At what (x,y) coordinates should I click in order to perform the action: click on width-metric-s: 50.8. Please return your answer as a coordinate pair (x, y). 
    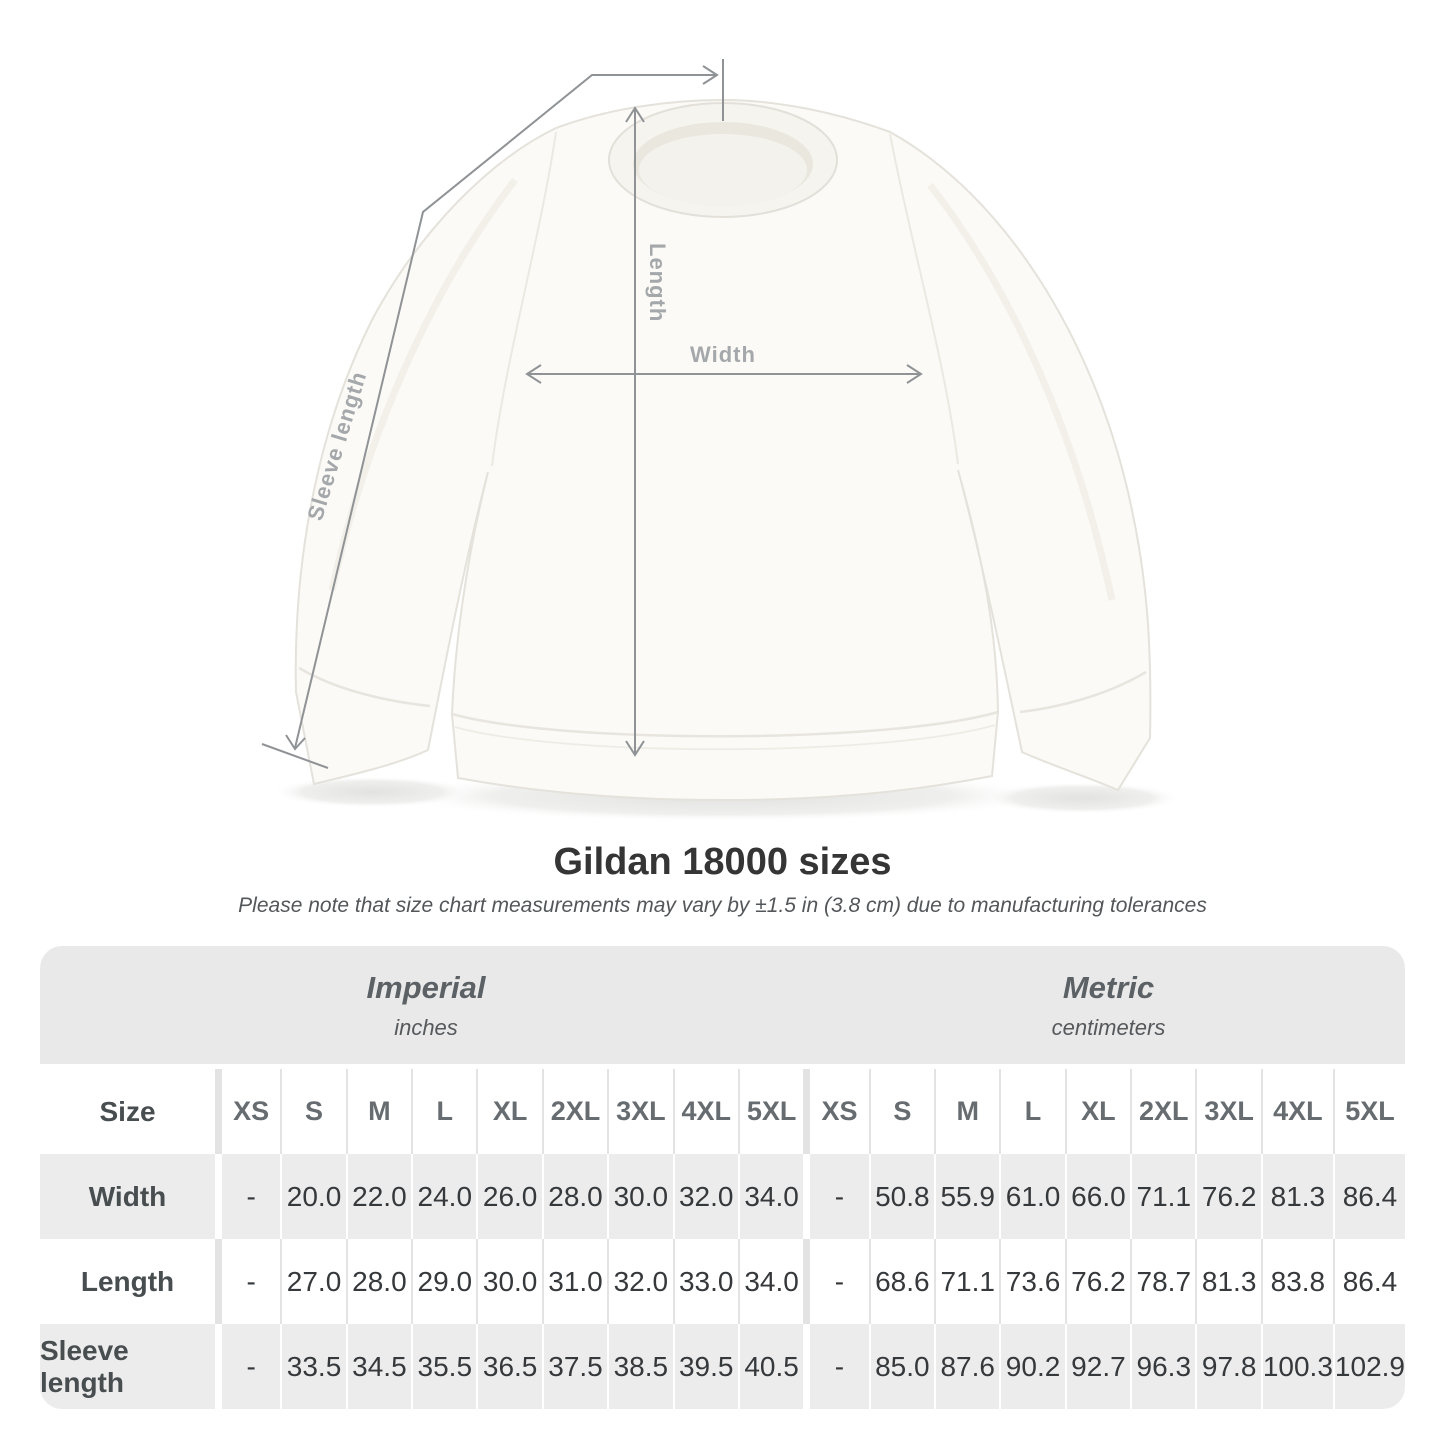
    Looking at the image, I should click on (901, 1196).